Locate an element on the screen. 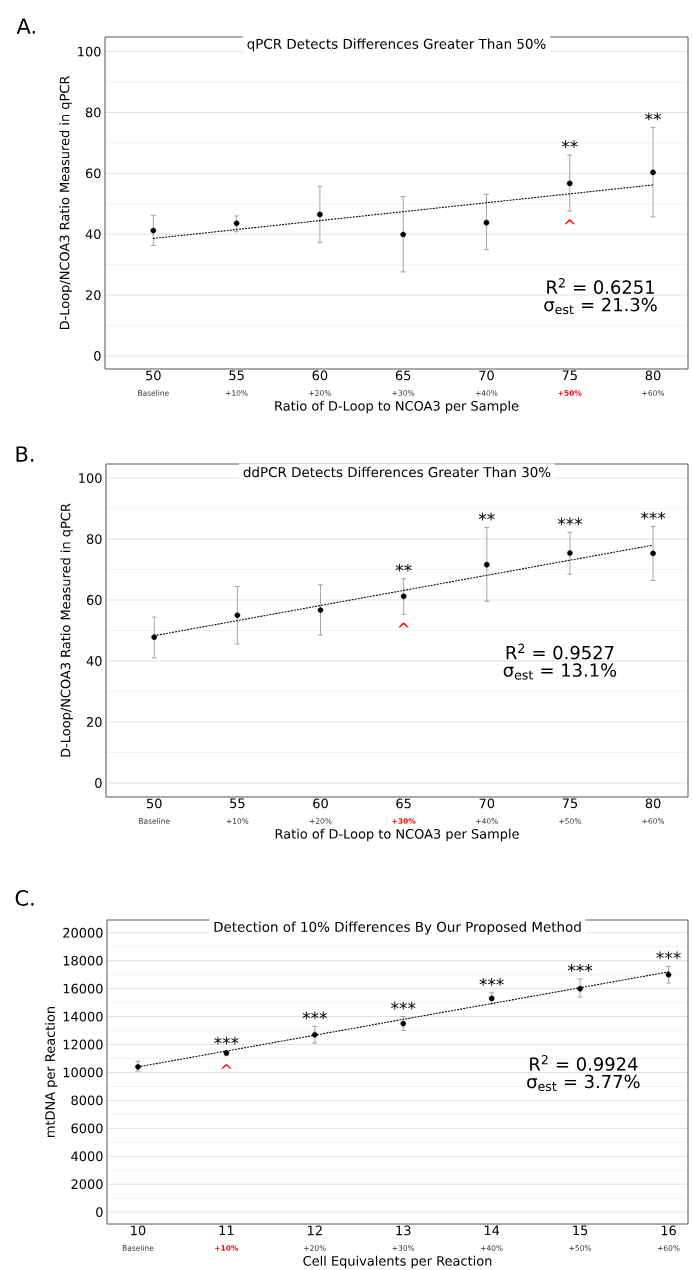  y-tick-label: 8000 is located at coordinates (87, 1100).